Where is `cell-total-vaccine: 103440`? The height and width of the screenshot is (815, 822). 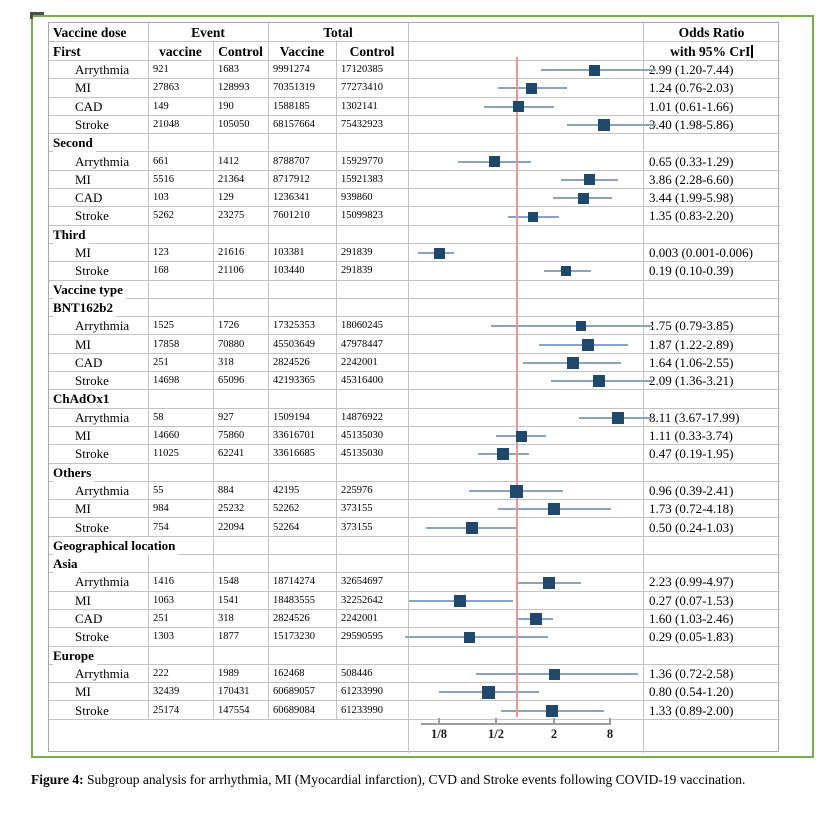
cell-total-vaccine: 103440 is located at coordinates (289, 271).